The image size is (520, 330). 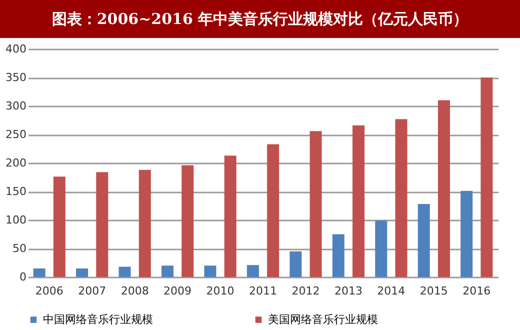 What do you see at coordinates (92, 291) in the screenshot?
I see `x-tick-label: 2007` at bounding box center [92, 291].